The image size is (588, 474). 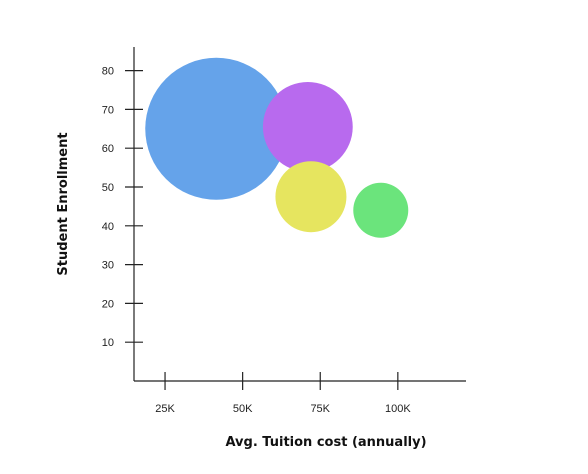 What do you see at coordinates (325, 442) in the screenshot?
I see `x-axis-title: Avg. Tuition cost (annually)` at bounding box center [325, 442].